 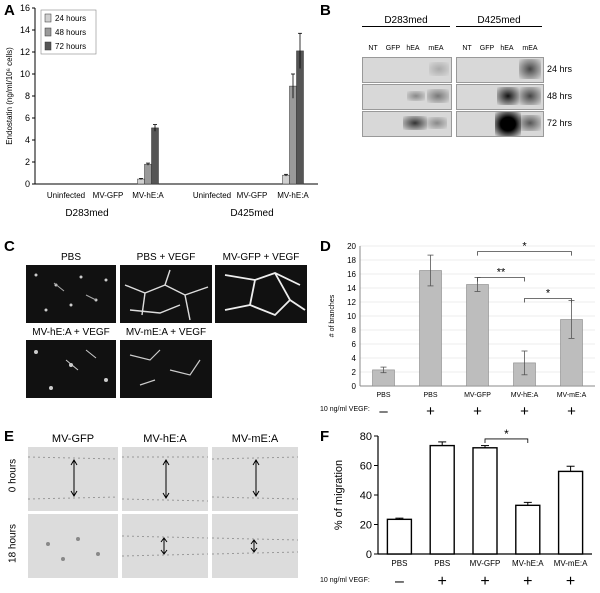 What do you see at coordinates (261, 257) in the screenshot?
I see `micrograph-label: MV-GFP + VEGF` at bounding box center [261, 257].